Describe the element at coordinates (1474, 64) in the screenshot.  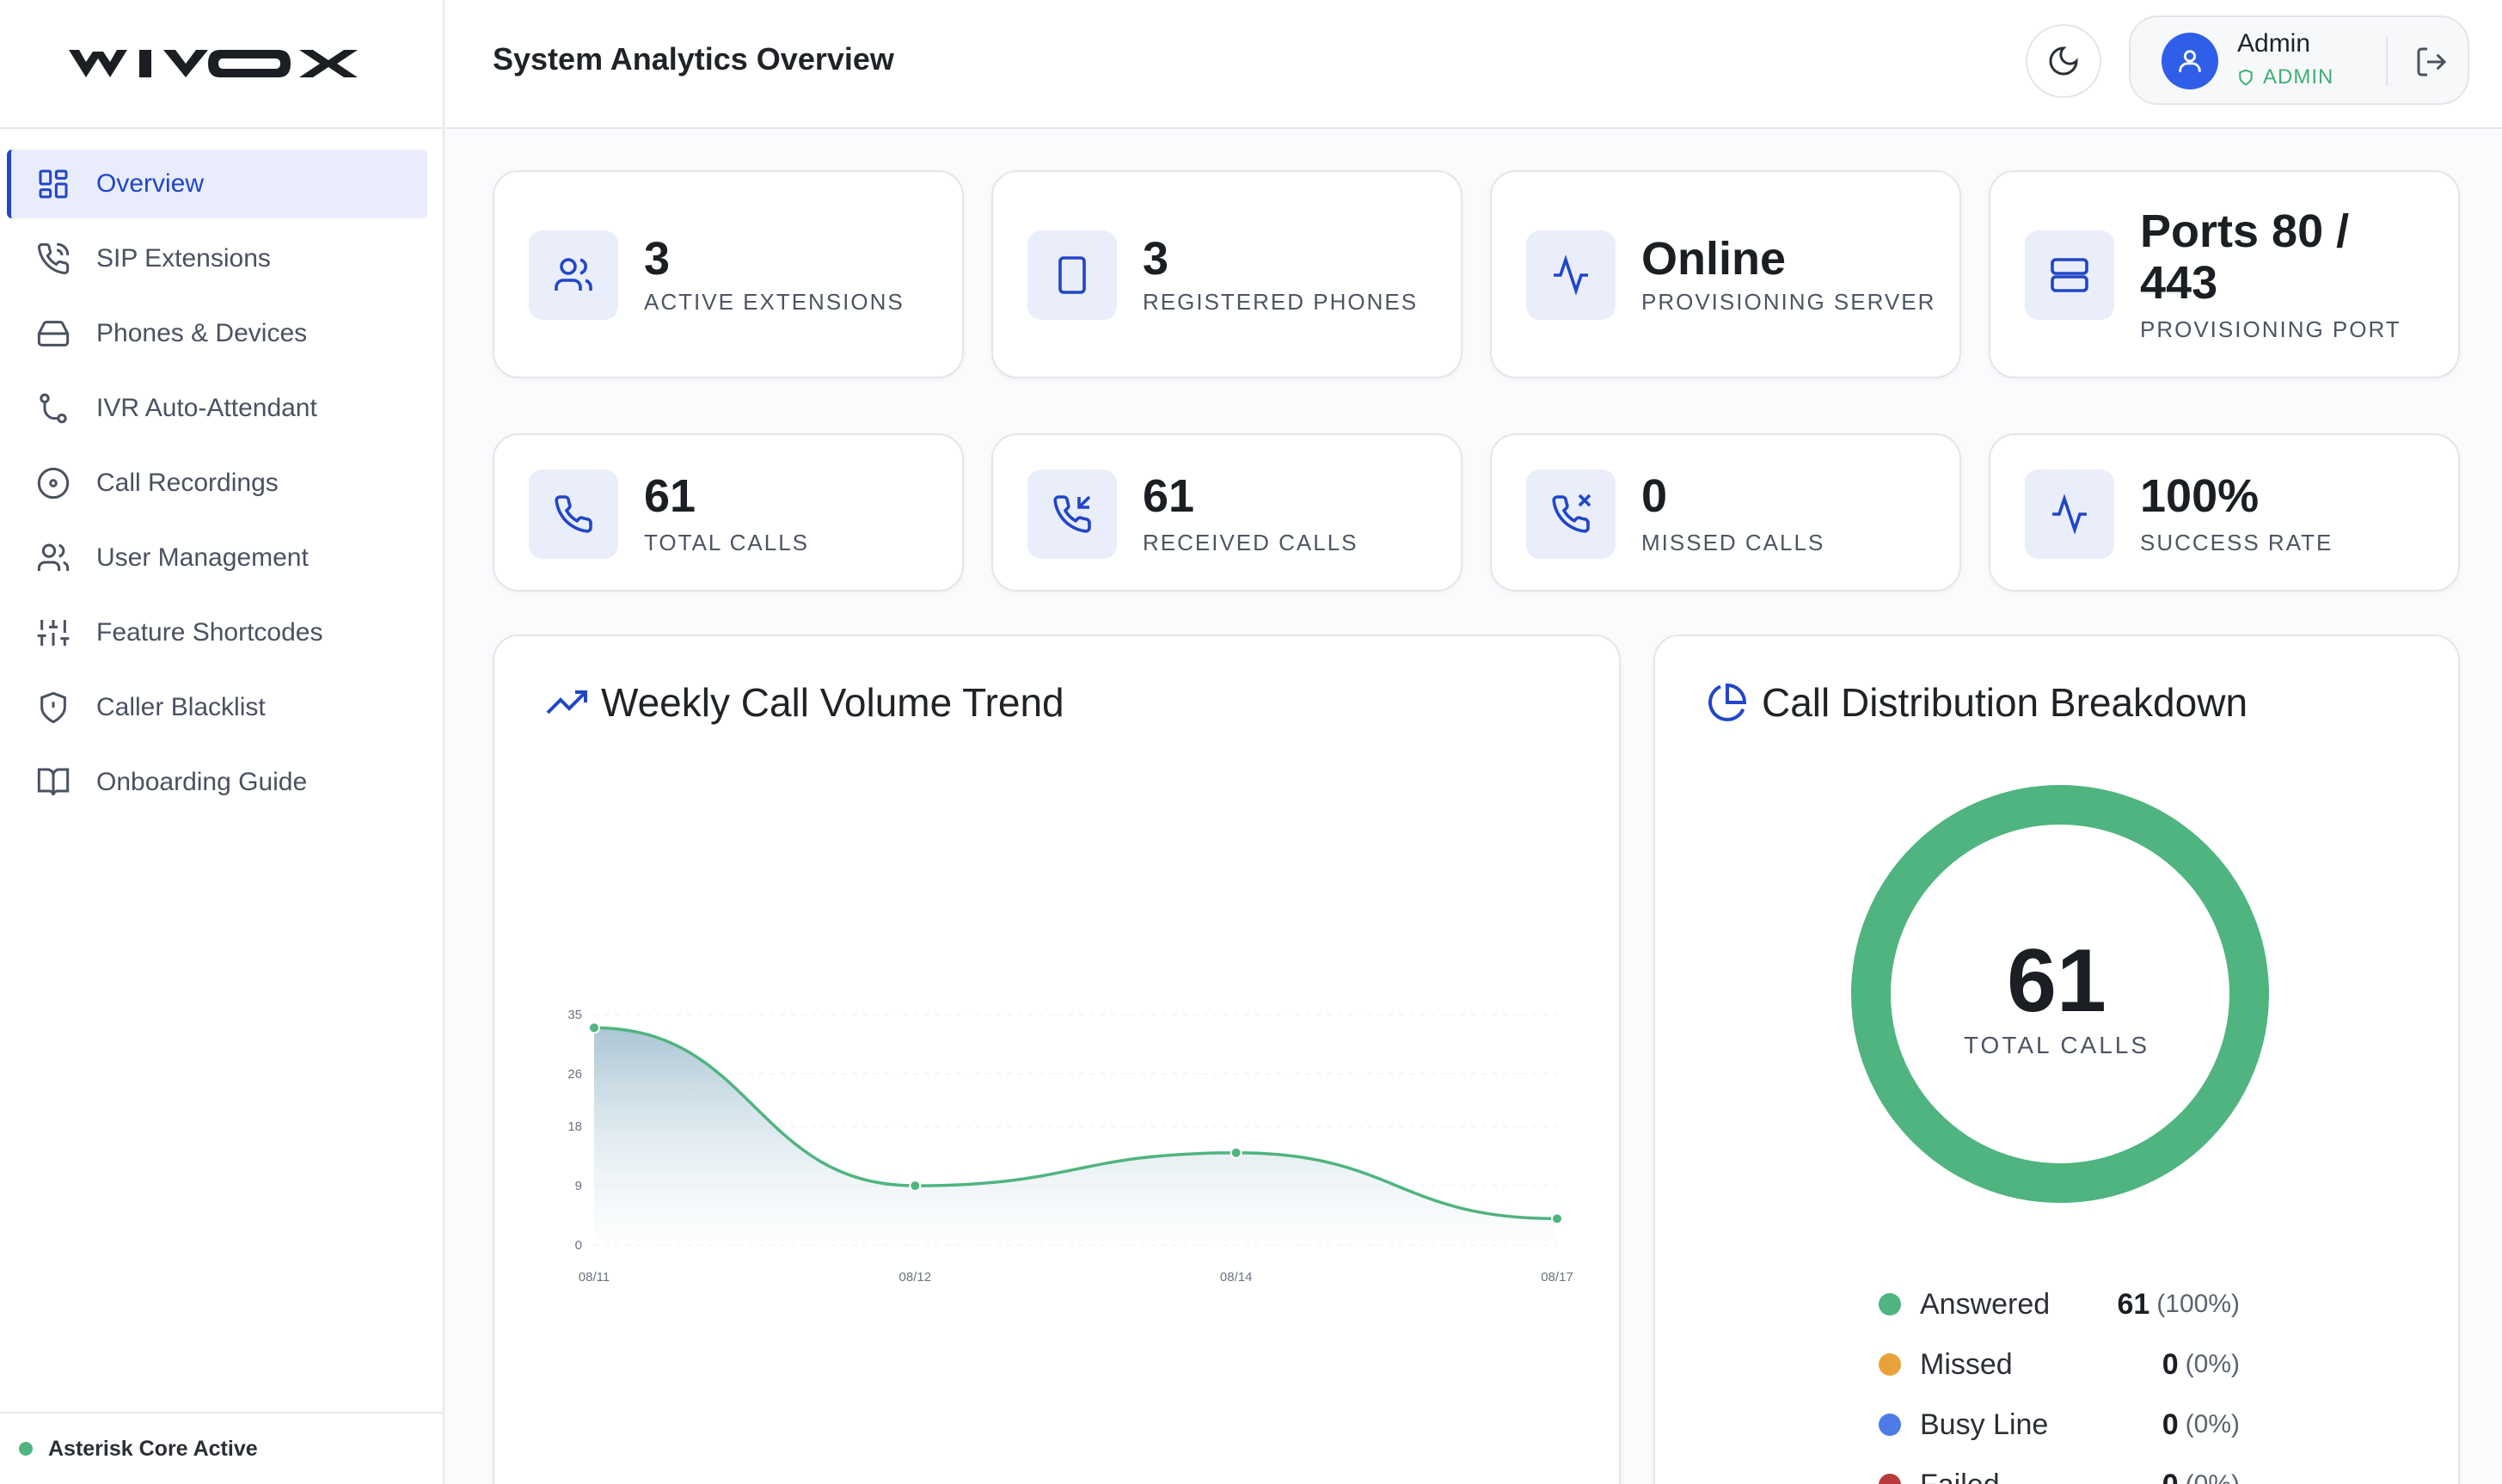
I see `top-header: System Analytics Overview Admin ADMIN` at that location.